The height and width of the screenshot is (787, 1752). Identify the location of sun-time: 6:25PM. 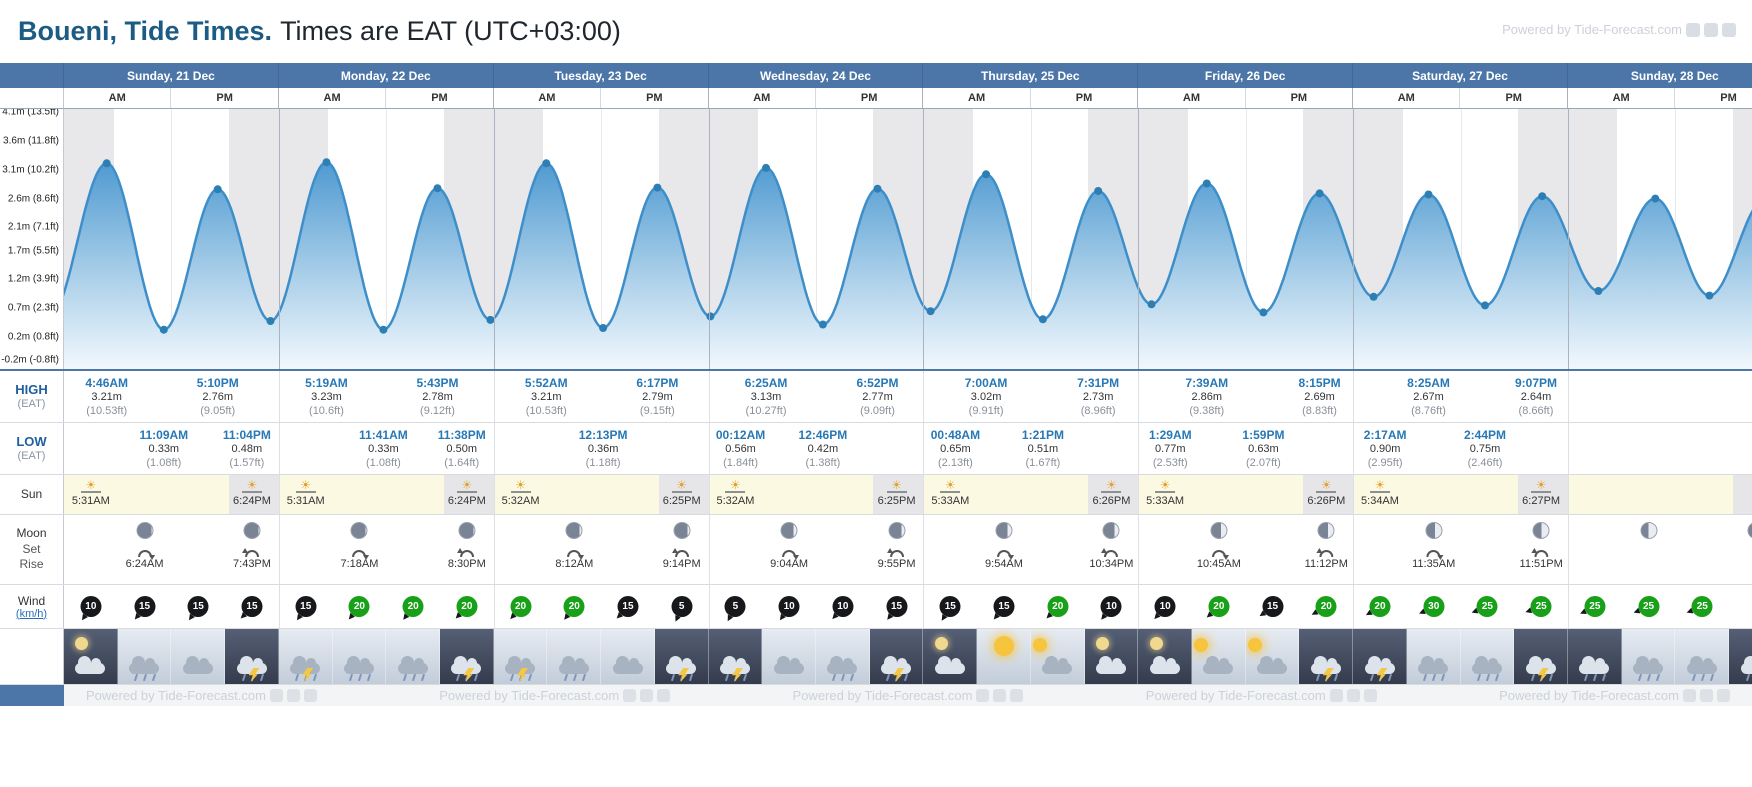
(681, 501).